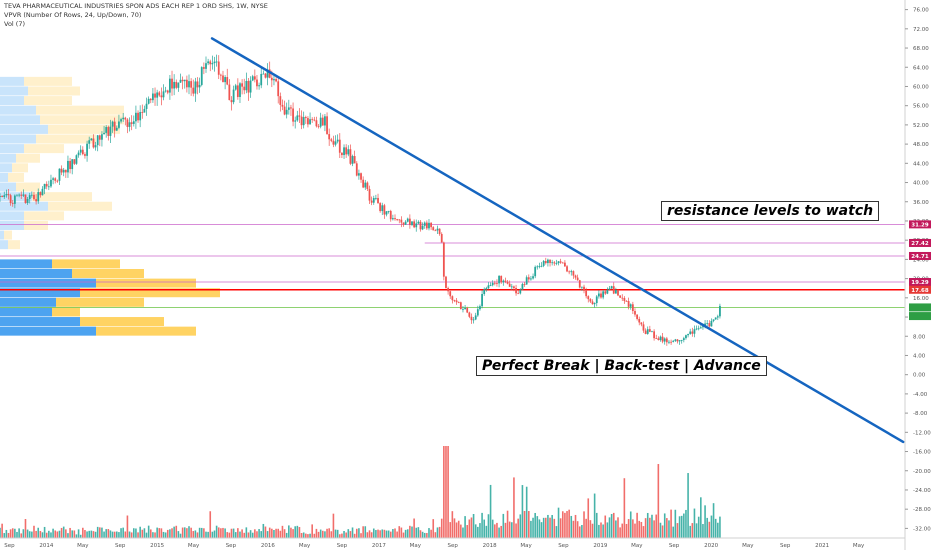 This screenshot has width=932, height=550. I want to click on vpvr-indicator-label: VPVR (Number Of Rows, 24, Up/Down, 70), so click(73, 15).